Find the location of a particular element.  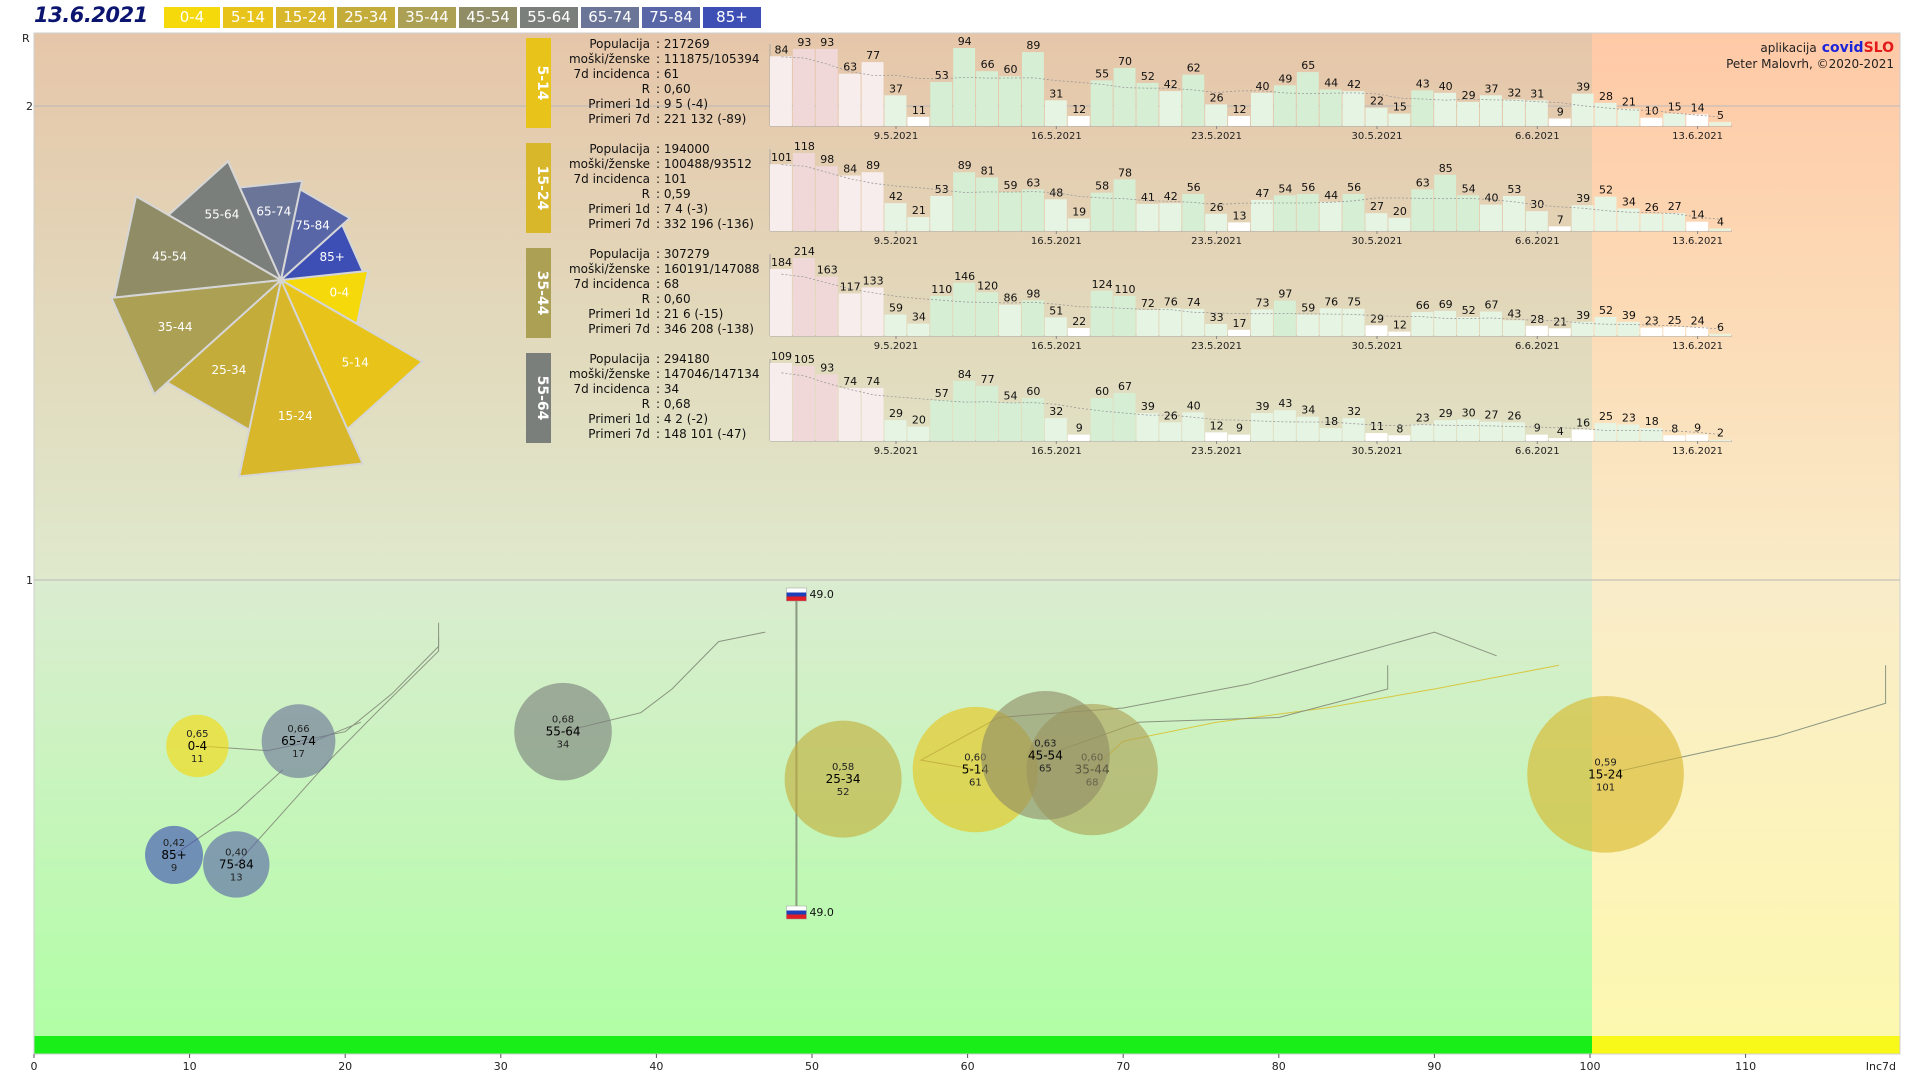

panel-bar-value: 6 is located at coordinates (1720, 327).